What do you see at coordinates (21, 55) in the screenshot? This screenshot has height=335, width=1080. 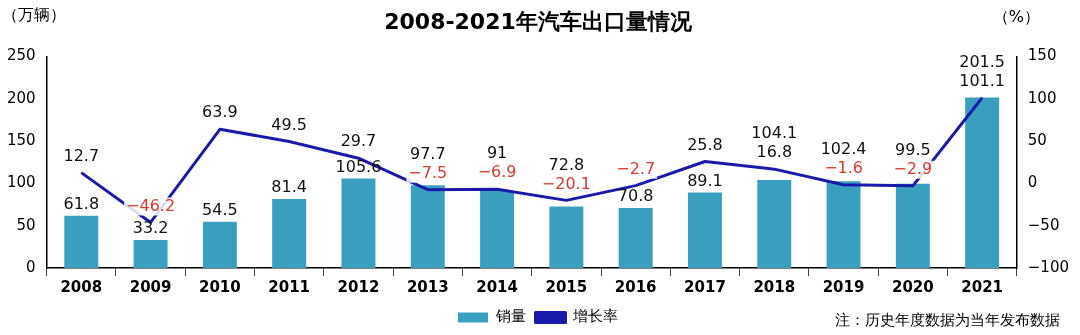 I see `y-tick-label: 250` at bounding box center [21, 55].